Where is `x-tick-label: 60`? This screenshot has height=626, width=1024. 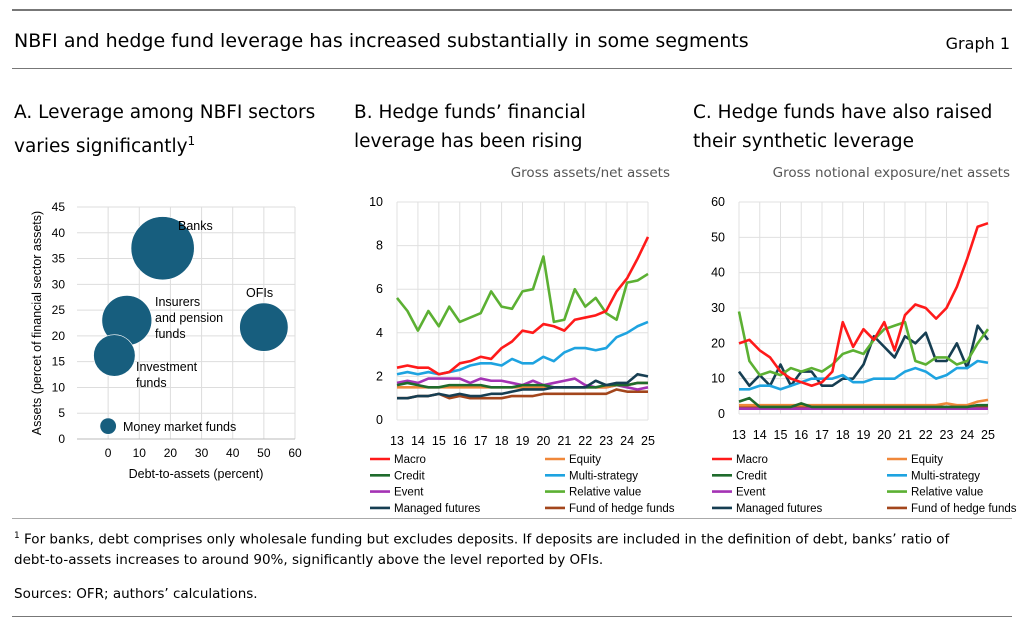
x-tick-label: 60 is located at coordinates (295, 453).